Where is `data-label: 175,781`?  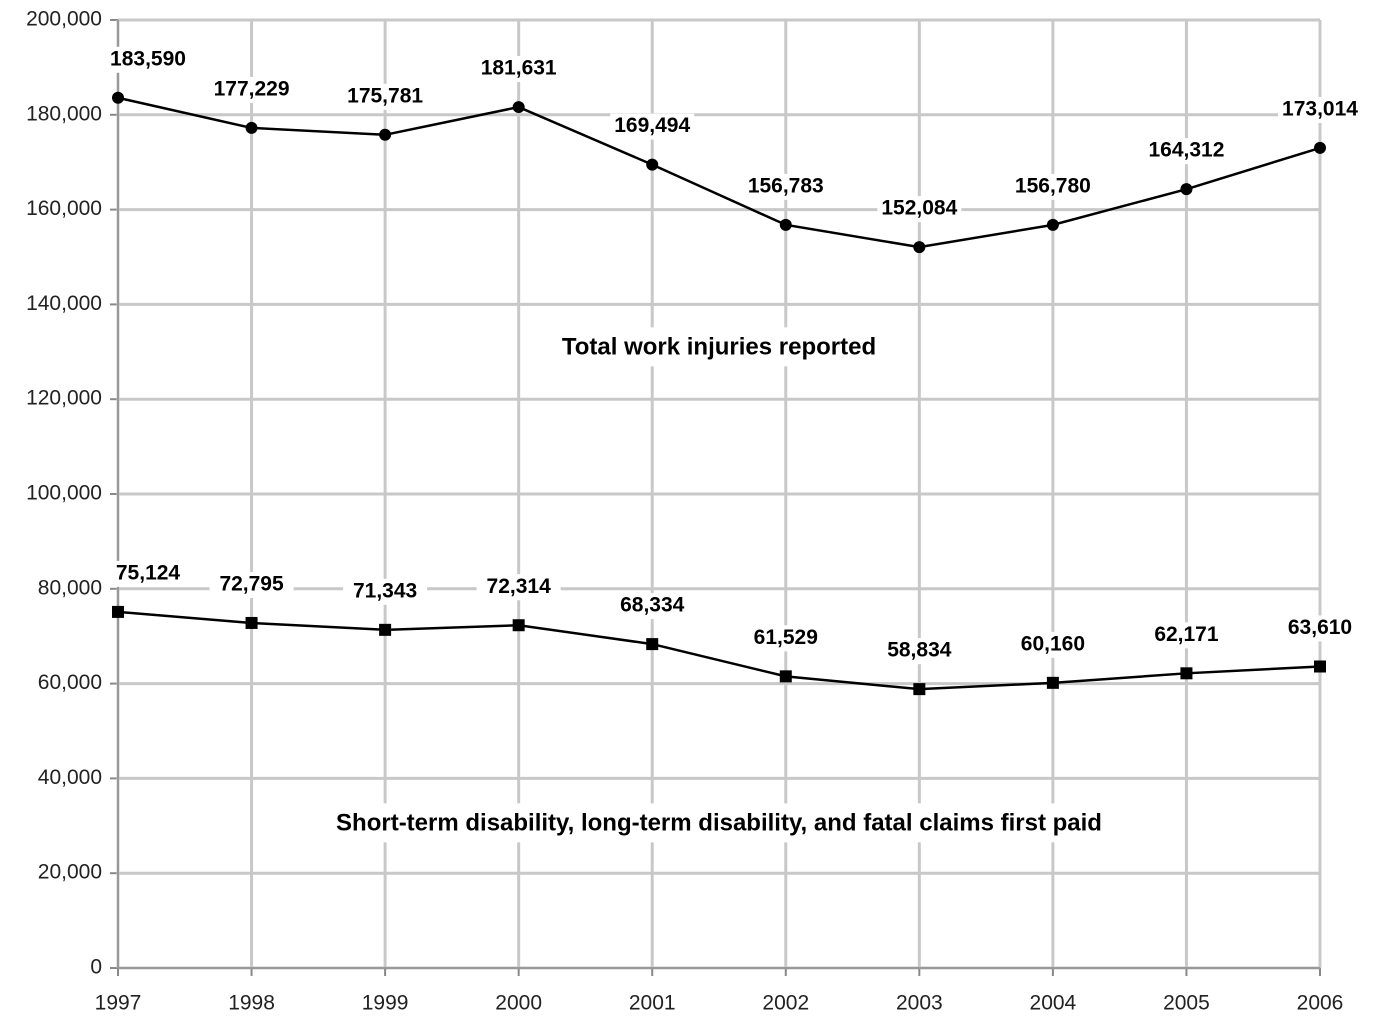
data-label: 175,781 is located at coordinates (385, 95).